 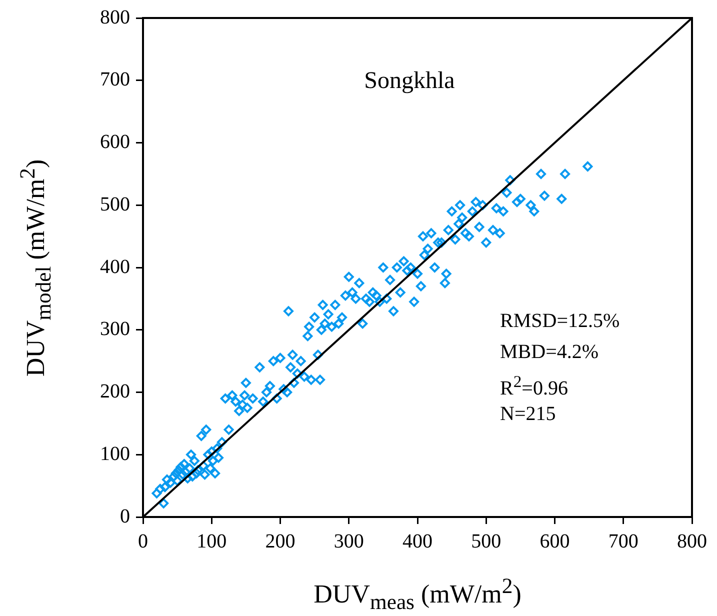 I want to click on y-tick-label: 400, so click(x=115, y=267).